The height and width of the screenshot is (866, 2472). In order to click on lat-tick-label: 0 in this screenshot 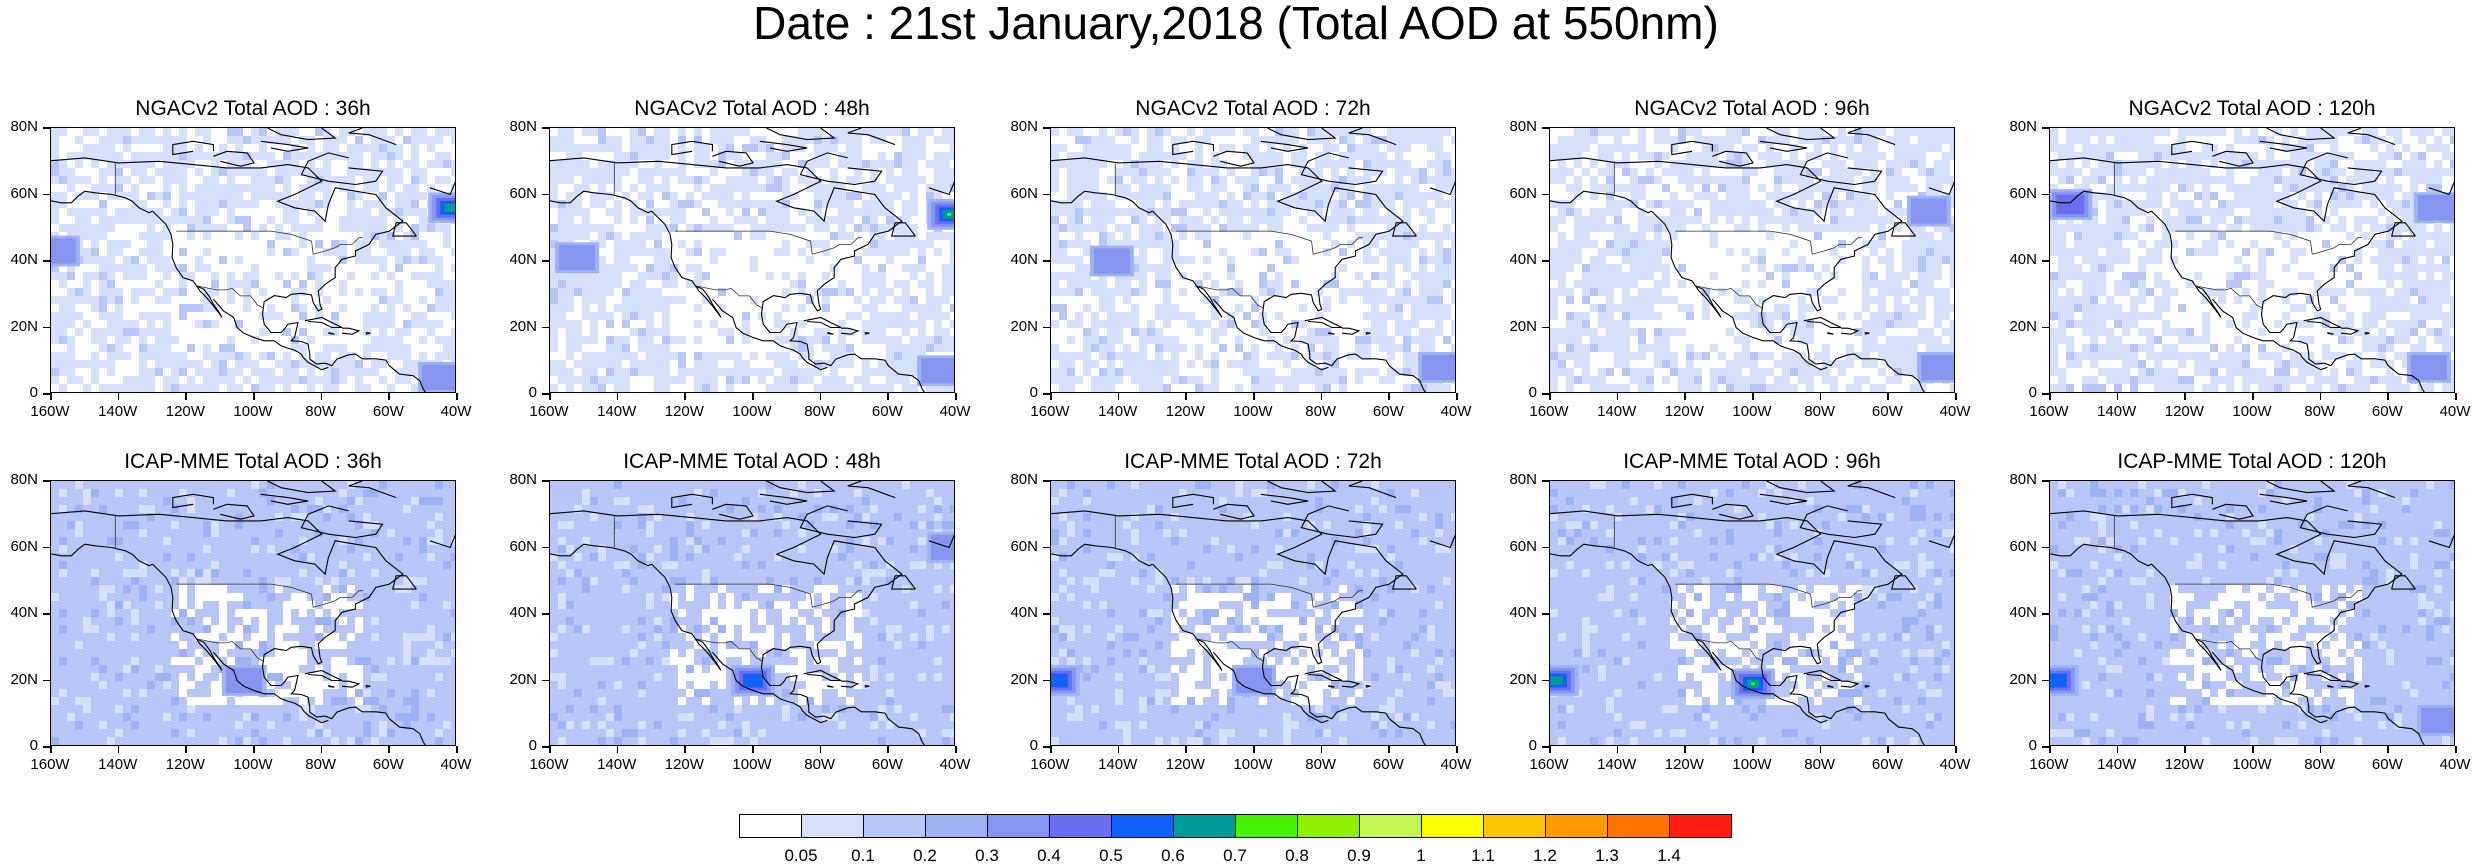, I will do `click(517, 392)`.